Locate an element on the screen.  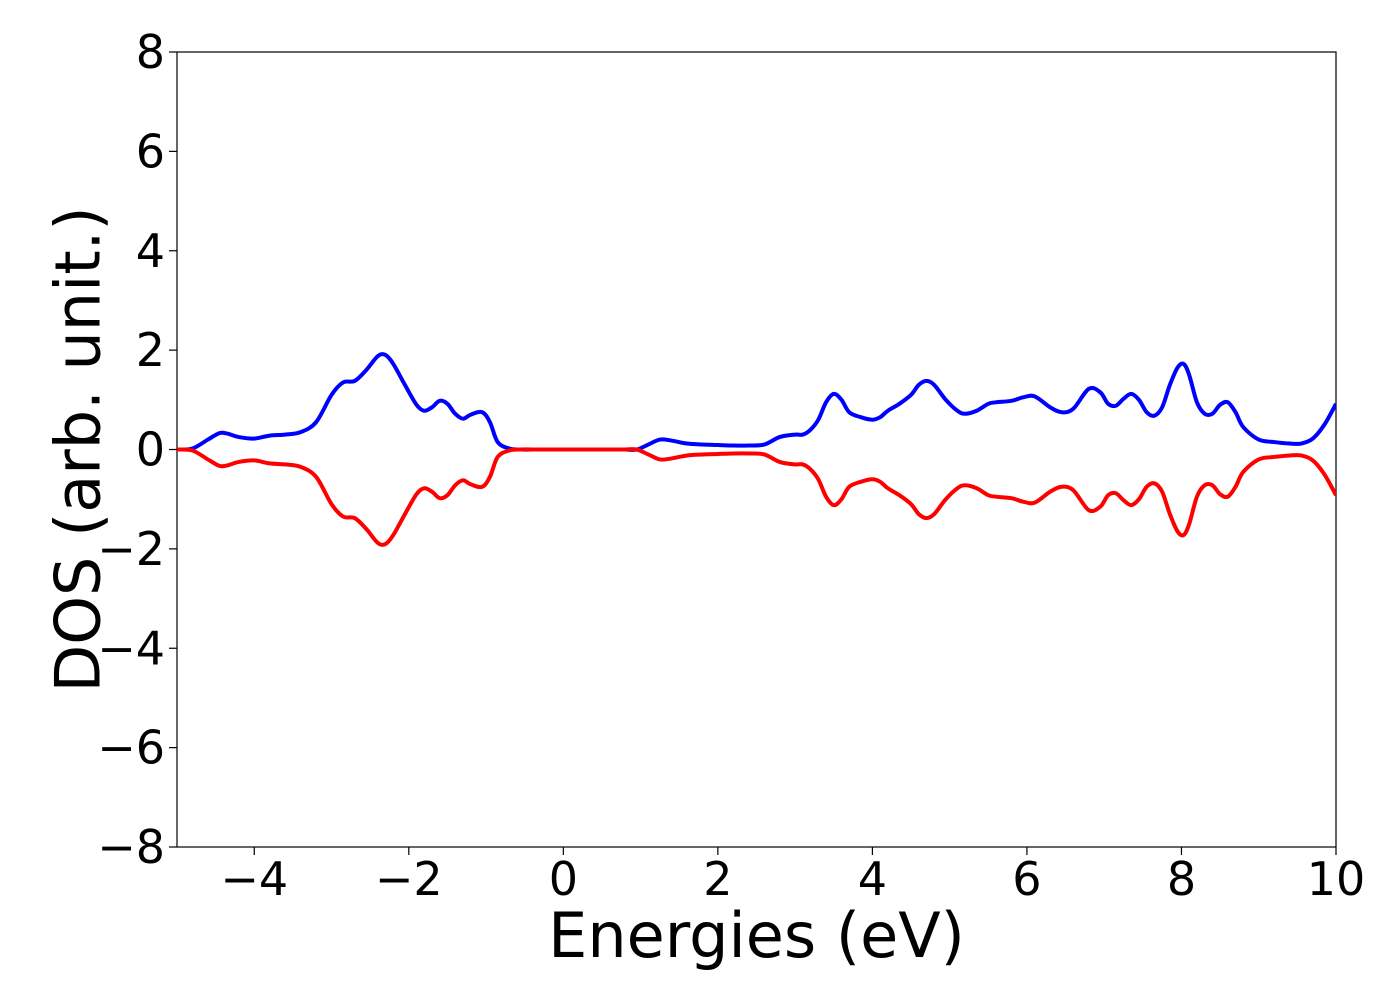
x-tick-label: 8 is located at coordinates (1181, 879).